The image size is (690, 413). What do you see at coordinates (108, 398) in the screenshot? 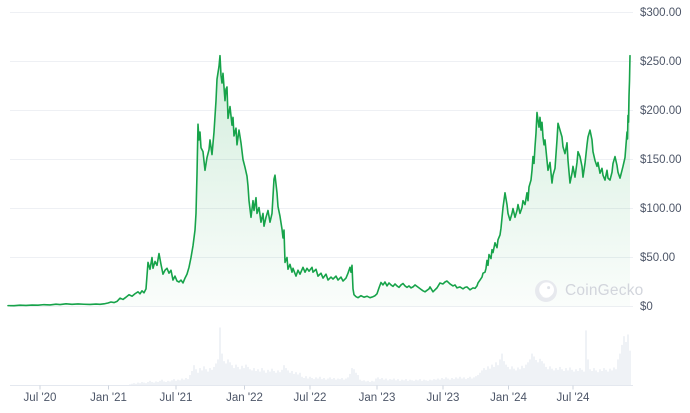
I see `x-axis-label: Jan '21` at bounding box center [108, 398].